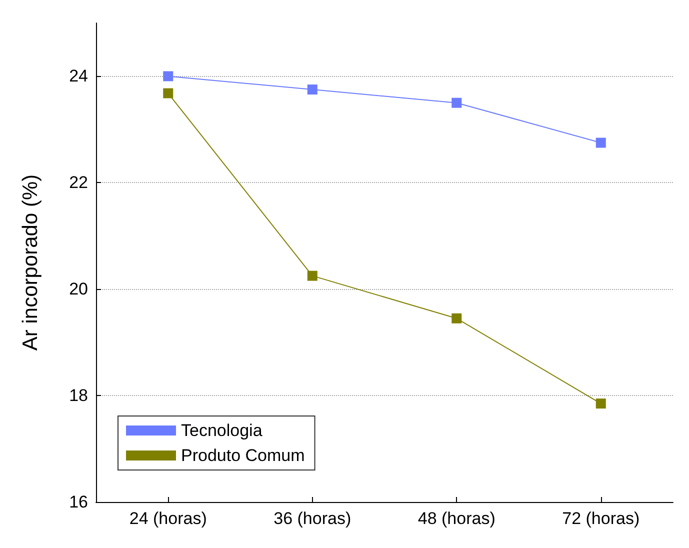  I want to click on x-tick-label: 48 (horas), so click(457, 518).